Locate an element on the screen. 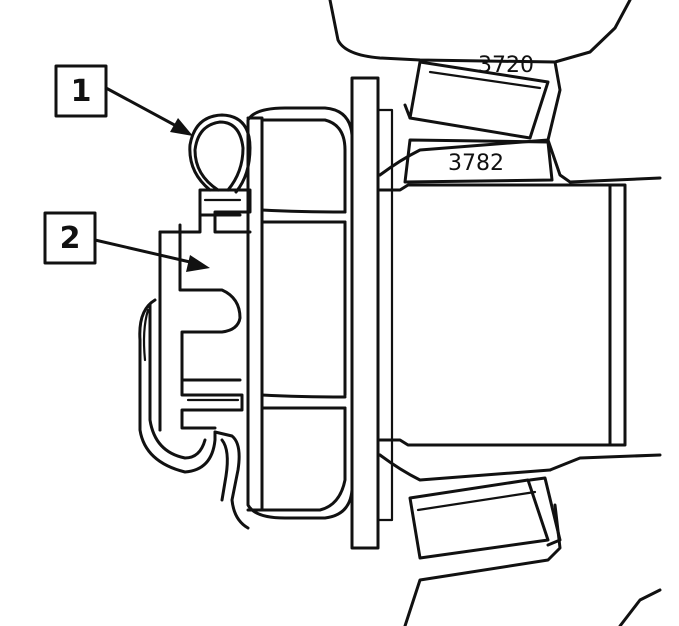 This screenshot has width=679, height=626. bearing-race-3782: 3782 is located at coordinates (478, 161).